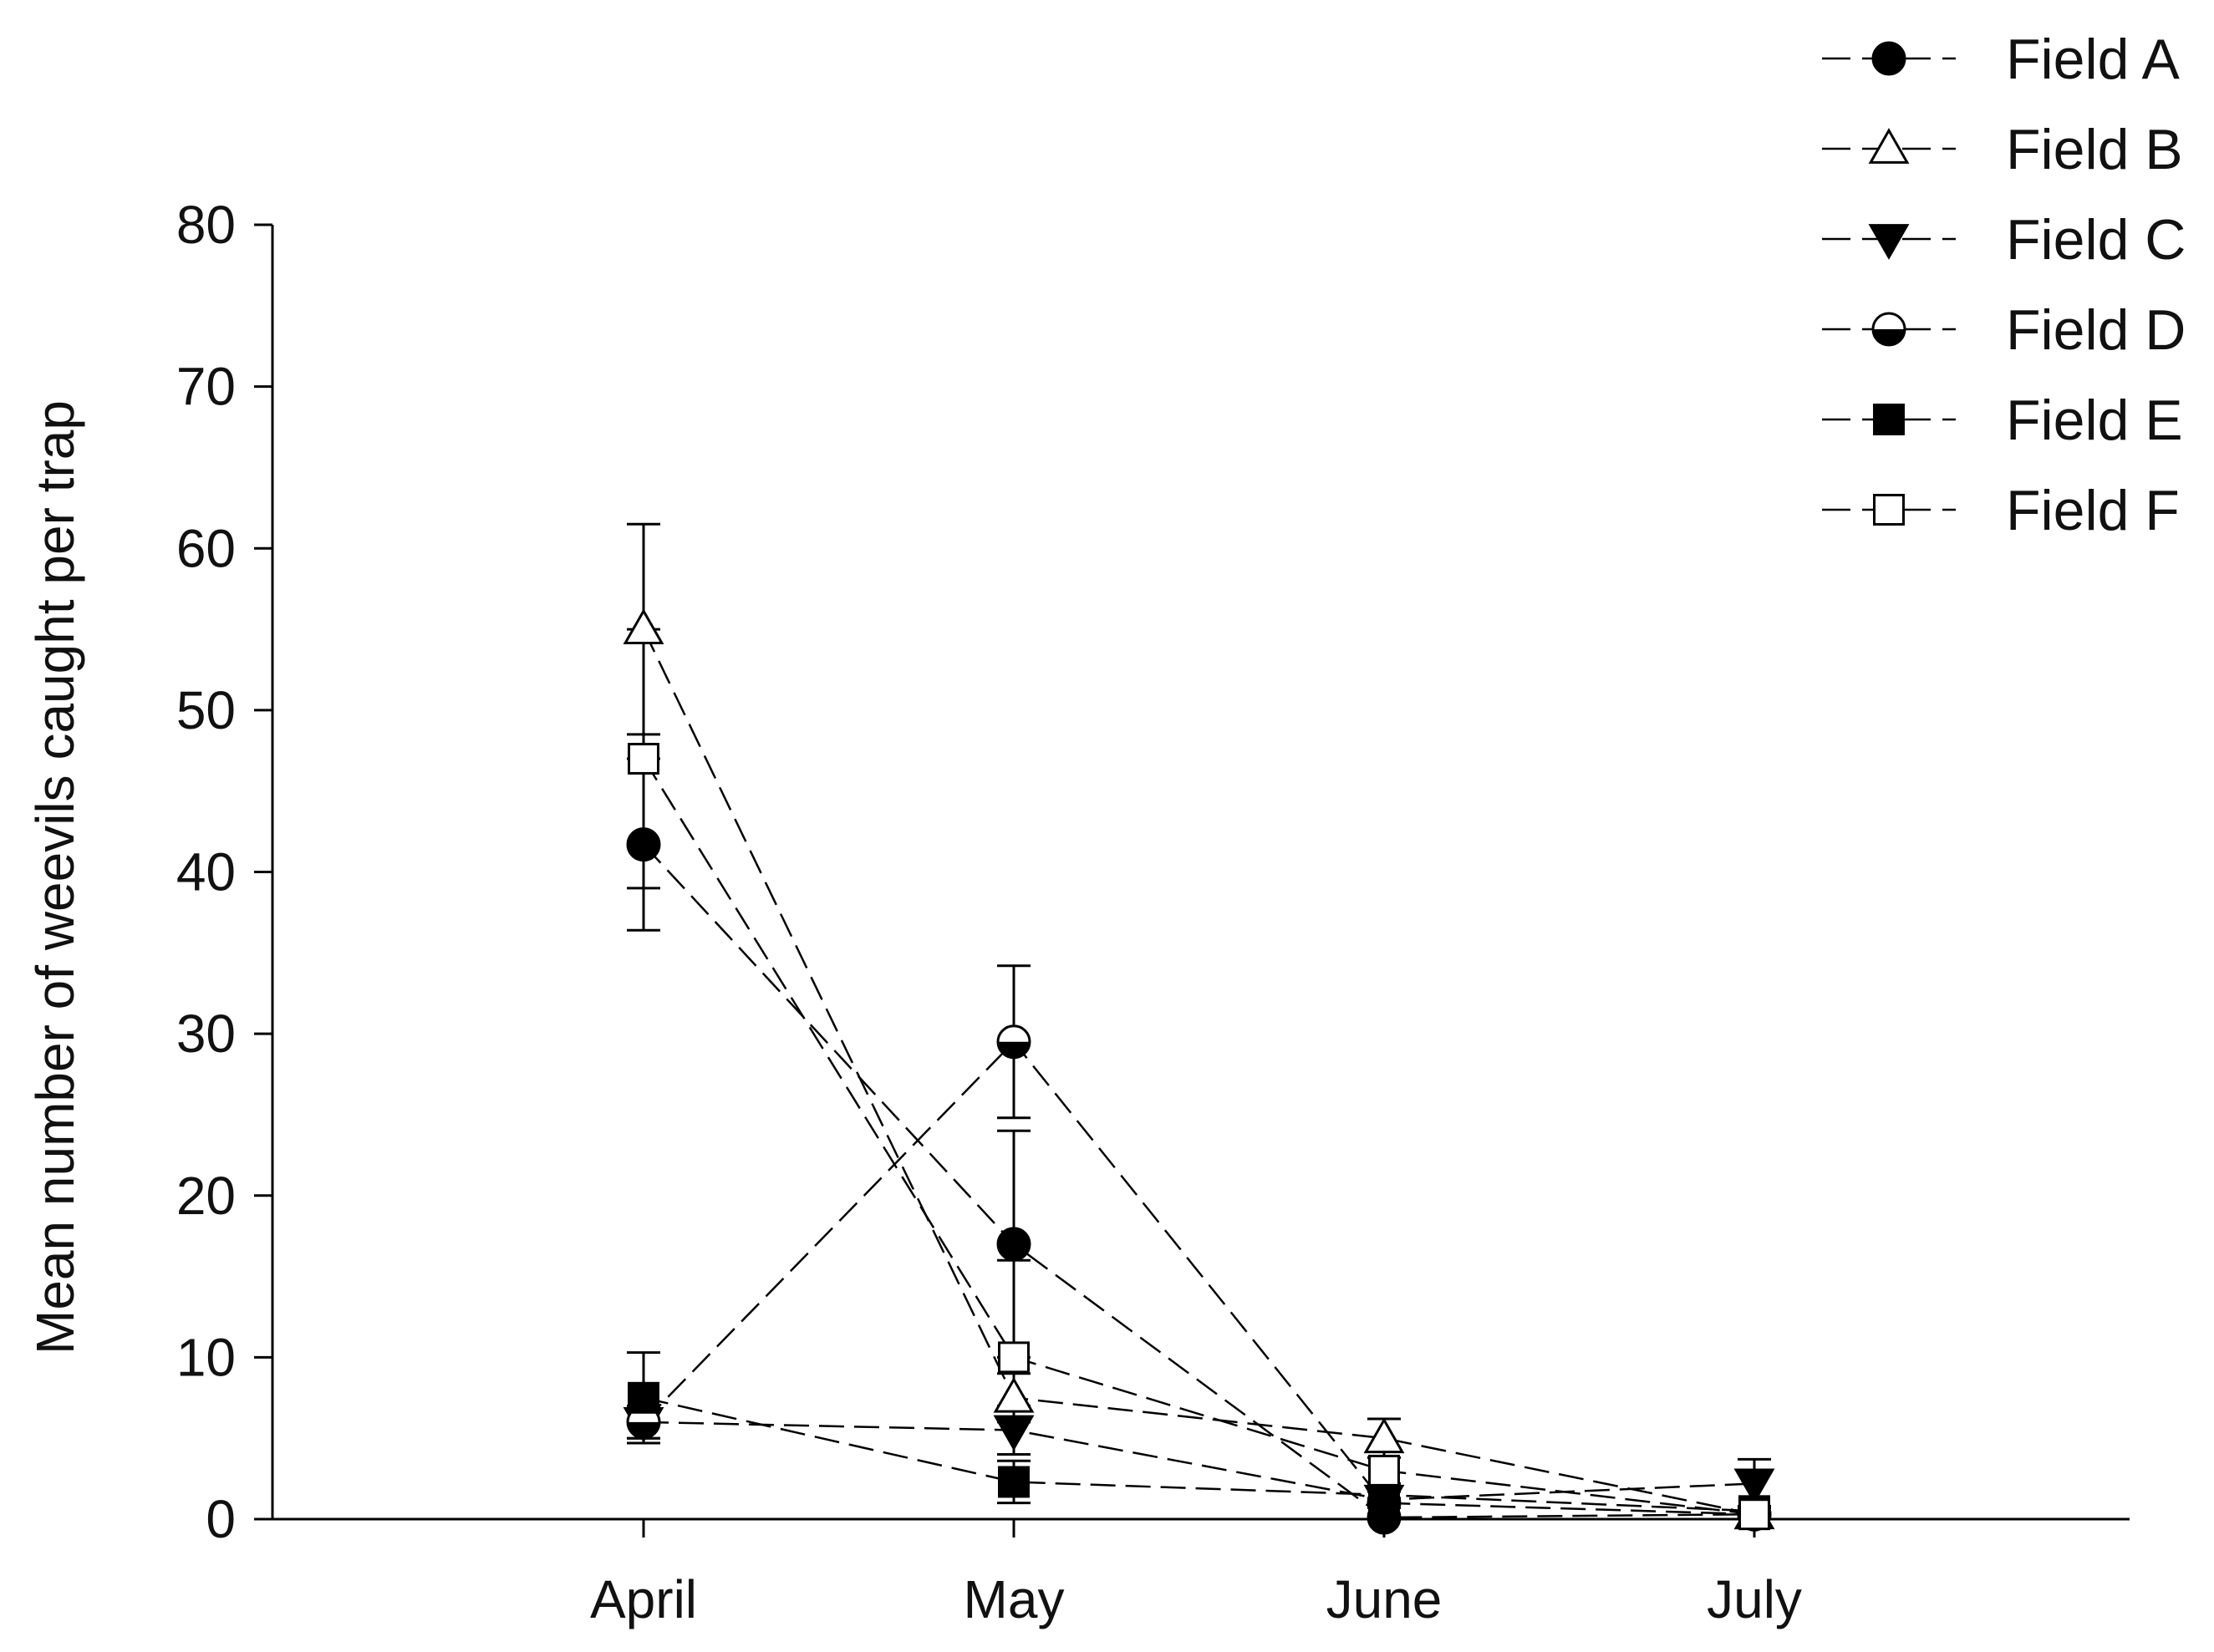  Describe the element at coordinates (1384, 1471) in the screenshot. I see `marker-field-f-june` at that location.